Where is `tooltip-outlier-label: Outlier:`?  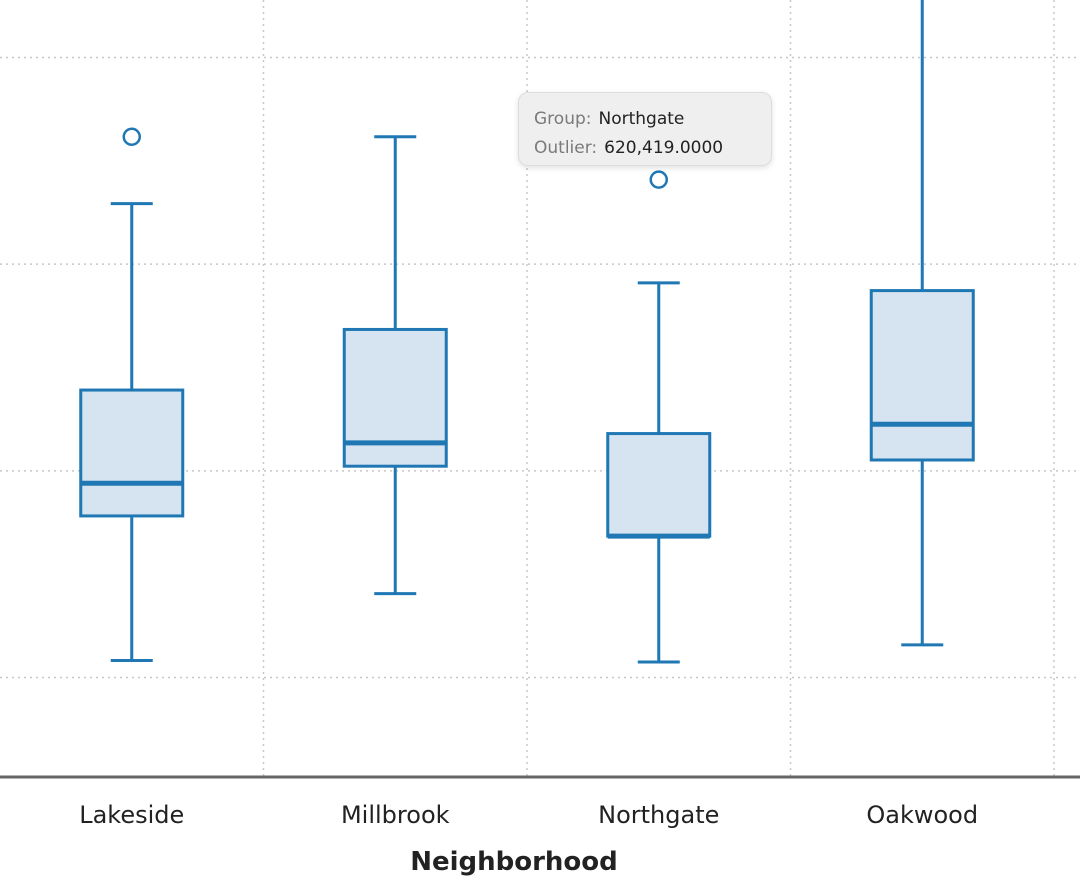 tooltip-outlier-label: Outlier: is located at coordinates (566, 148).